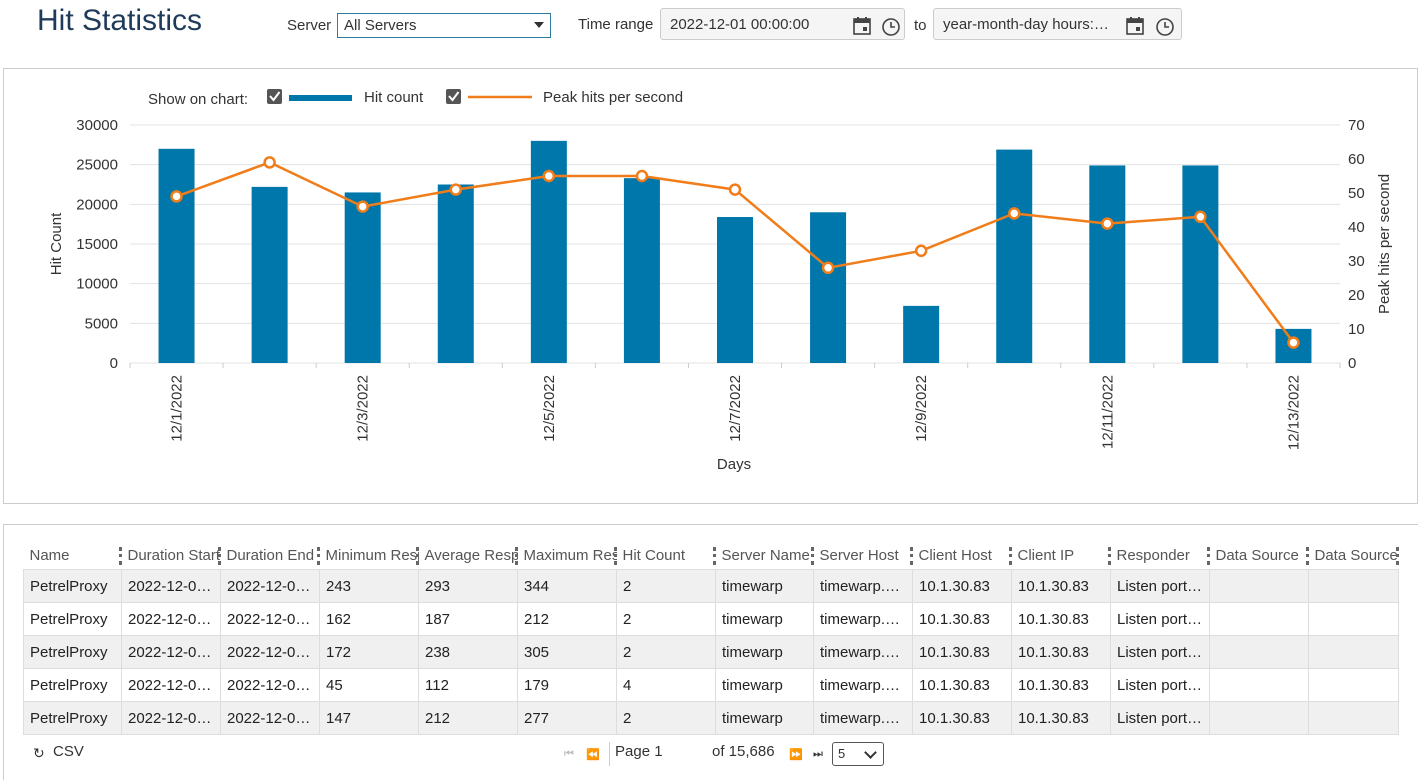 The height and width of the screenshot is (780, 1424). Describe the element at coordinates (174, 555) in the screenshot. I see `column-header: Duration Start` at that location.